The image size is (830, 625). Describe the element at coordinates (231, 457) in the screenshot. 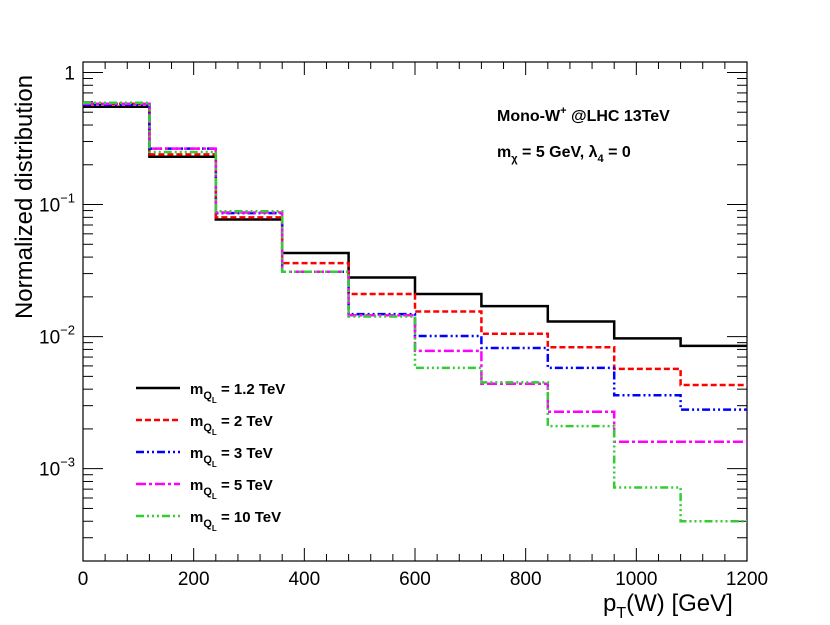

I see `legend-label-3: mQL = 3 TeV` at that location.